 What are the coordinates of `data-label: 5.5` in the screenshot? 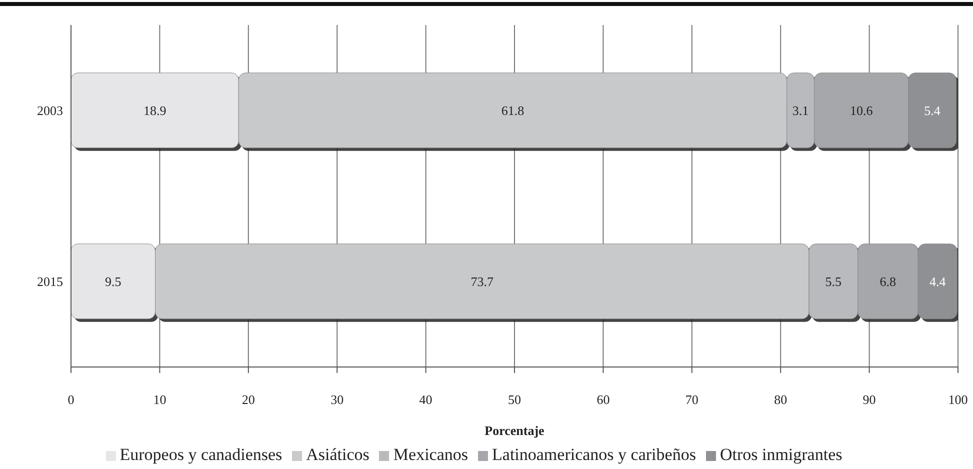 It's located at (833, 281).